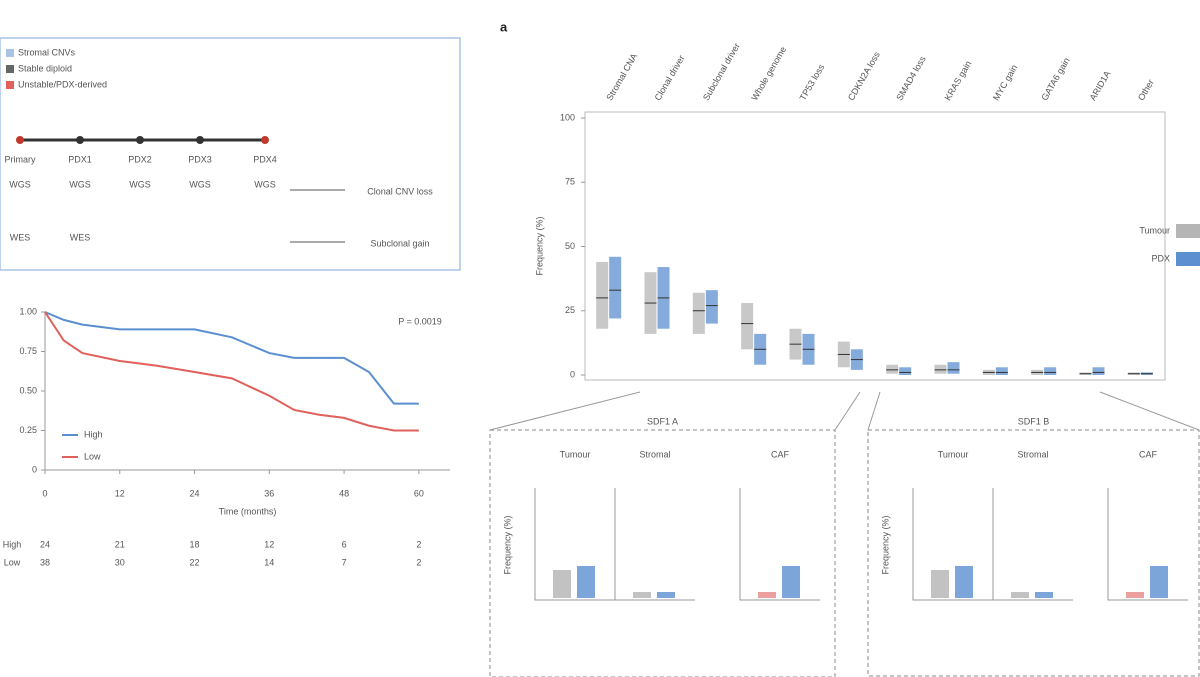 The height and width of the screenshot is (677, 1200). What do you see at coordinates (570, 310) in the screenshot?
I see `y-tick-label: 25` at bounding box center [570, 310].